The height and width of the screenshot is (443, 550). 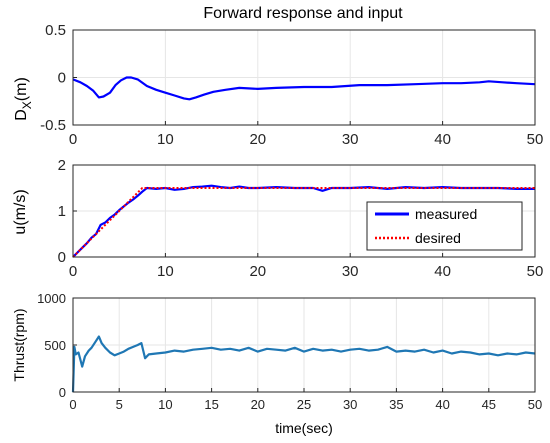 What do you see at coordinates (489, 404) in the screenshot?
I see `x-tick-label: 45` at bounding box center [489, 404].